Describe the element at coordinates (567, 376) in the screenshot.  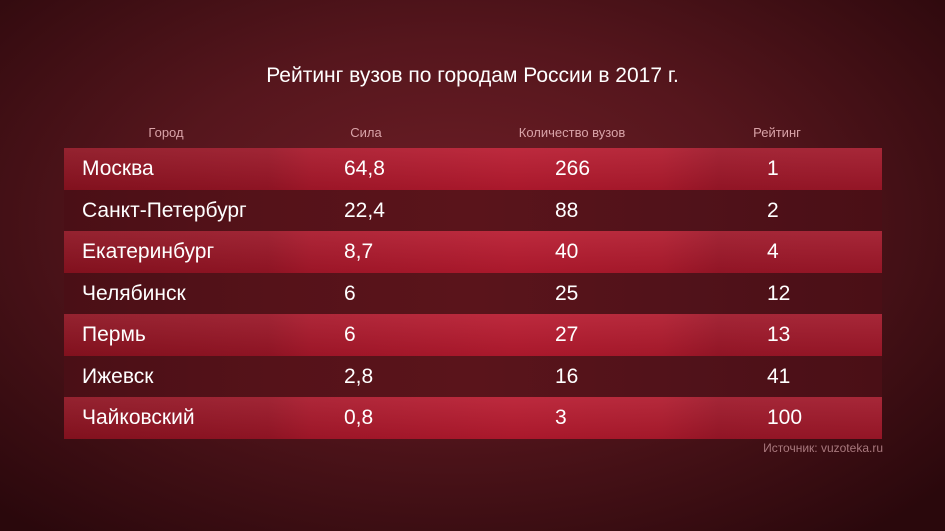
I see `cell-count: 16` at that location.